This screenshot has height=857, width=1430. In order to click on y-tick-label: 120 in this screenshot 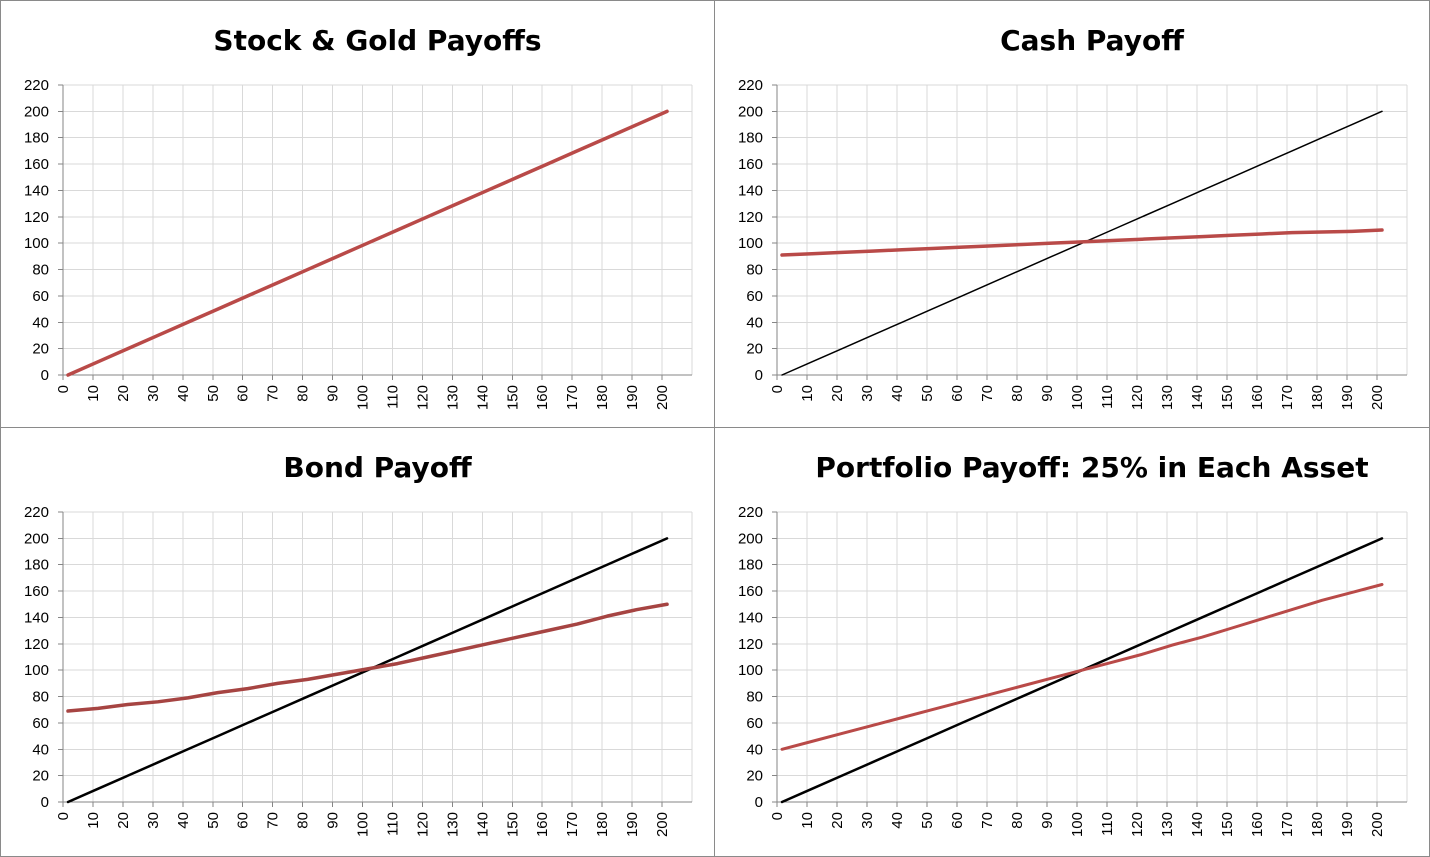, I will do `click(36, 644)`.